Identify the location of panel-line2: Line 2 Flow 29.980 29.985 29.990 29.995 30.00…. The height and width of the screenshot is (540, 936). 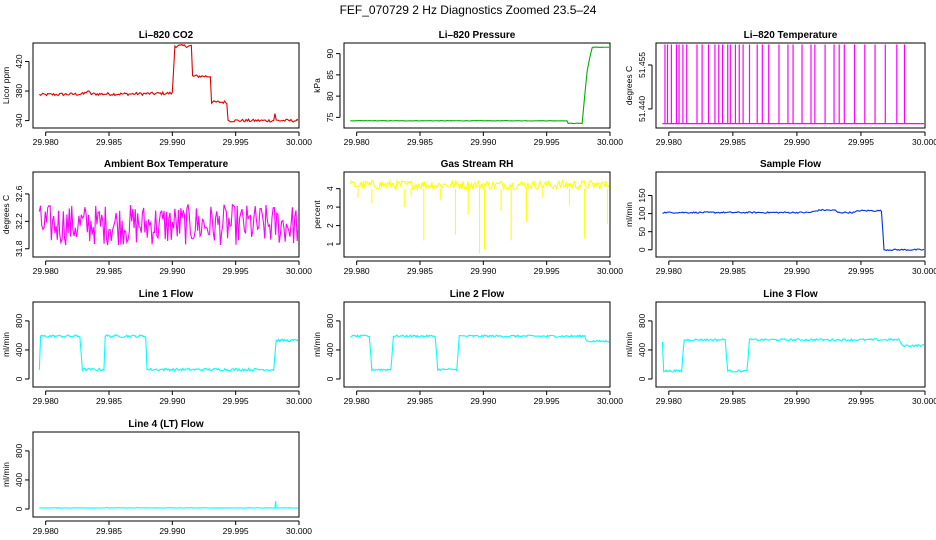
(467, 347).